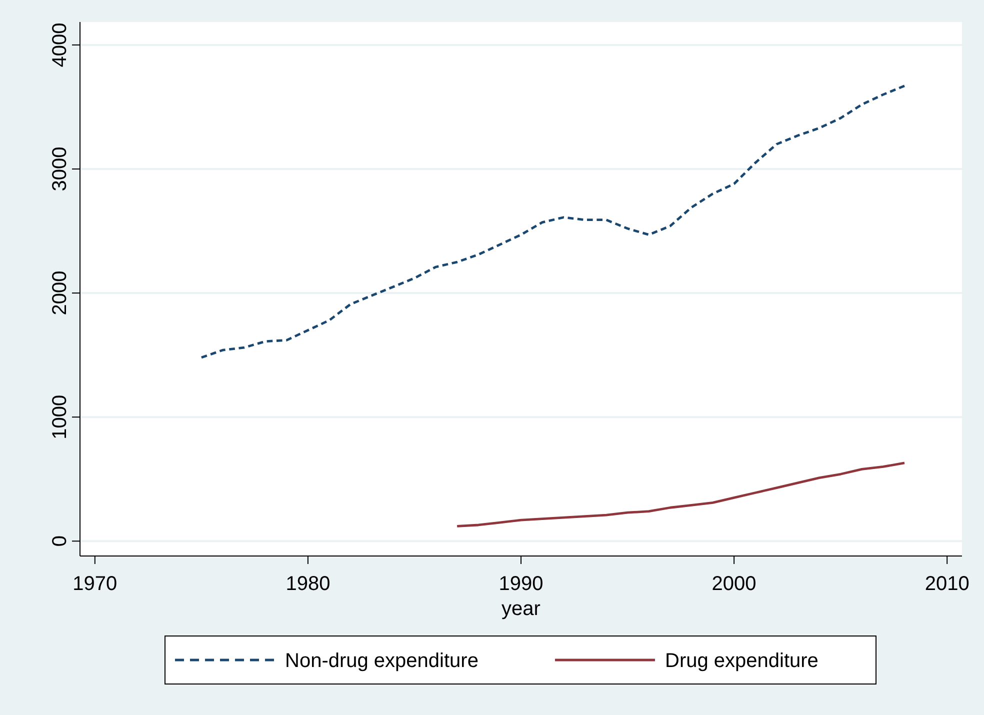  Describe the element at coordinates (381, 661) in the screenshot. I see `legend-label: Non-drug expenditure` at that location.